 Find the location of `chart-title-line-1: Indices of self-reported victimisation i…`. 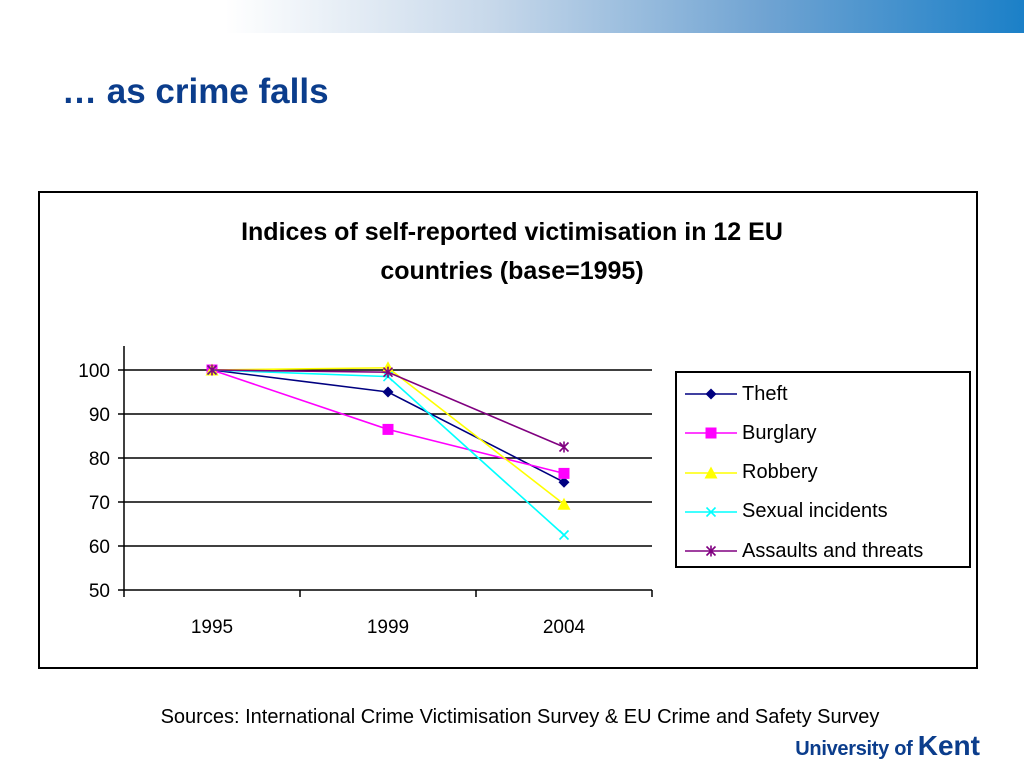

chart-title-line-1: Indices of self-reported victimisation i… is located at coordinates (512, 232).